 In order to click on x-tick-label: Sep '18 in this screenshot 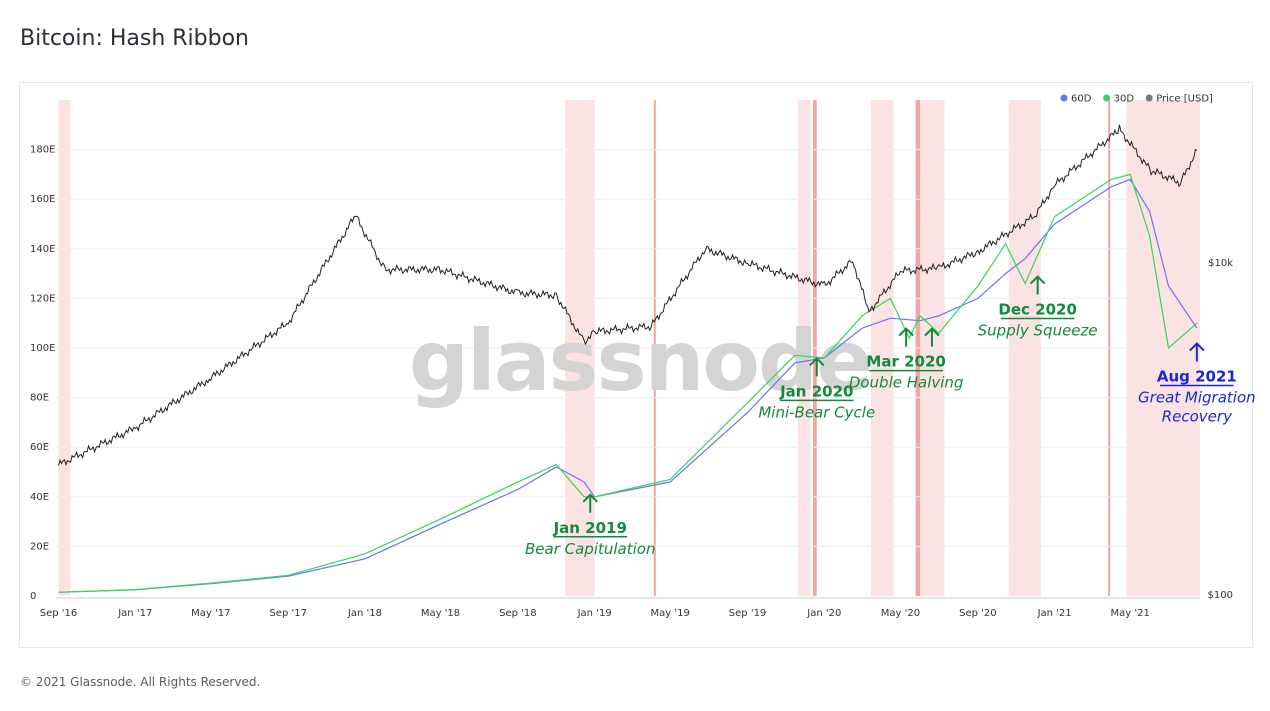, I will do `click(518, 613)`.